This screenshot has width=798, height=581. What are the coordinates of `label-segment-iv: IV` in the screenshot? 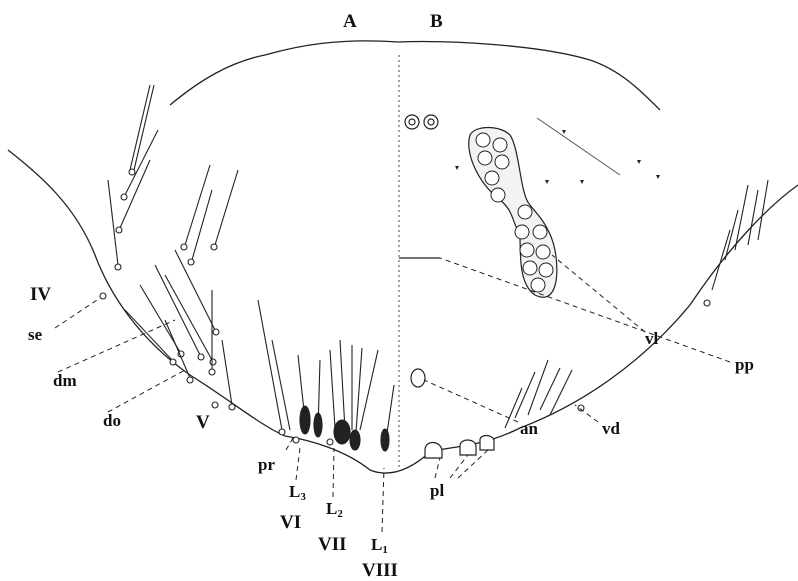 It's located at (41, 294).